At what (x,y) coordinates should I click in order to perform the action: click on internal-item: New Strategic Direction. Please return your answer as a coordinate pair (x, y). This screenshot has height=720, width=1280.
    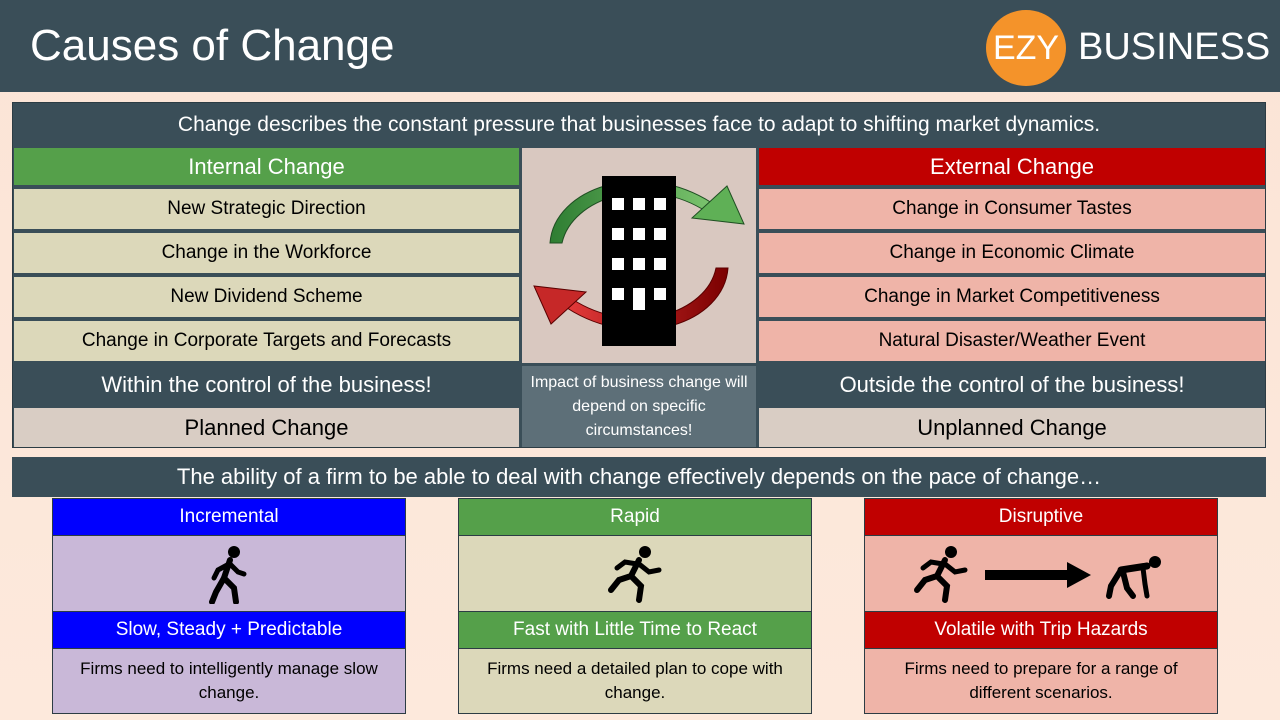
    Looking at the image, I should click on (266, 209).